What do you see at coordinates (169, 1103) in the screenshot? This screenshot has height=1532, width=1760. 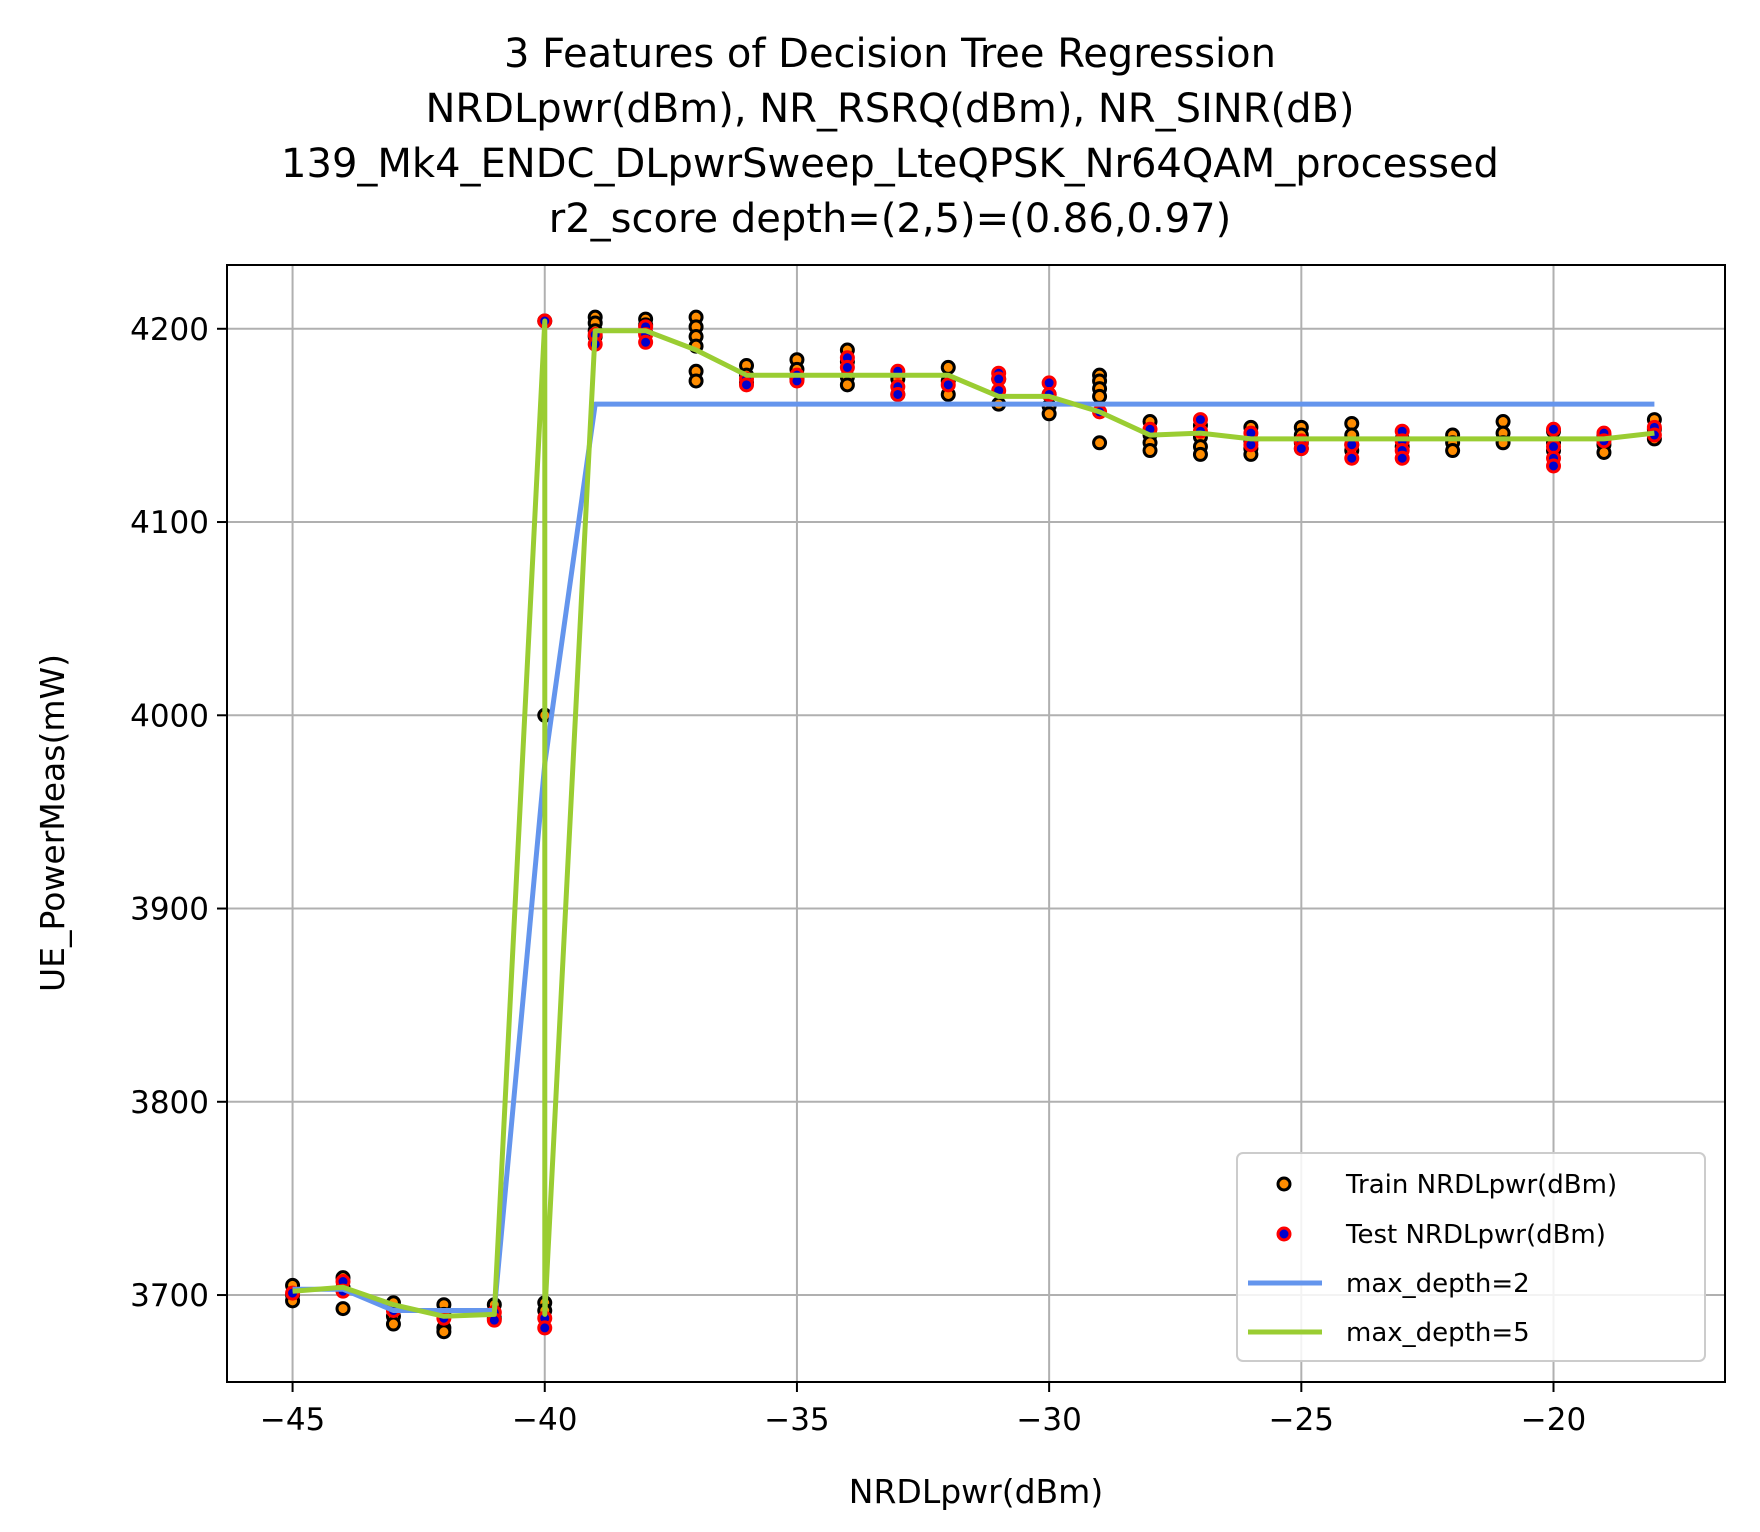 I see `y-tick-label: 3800` at bounding box center [169, 1103].